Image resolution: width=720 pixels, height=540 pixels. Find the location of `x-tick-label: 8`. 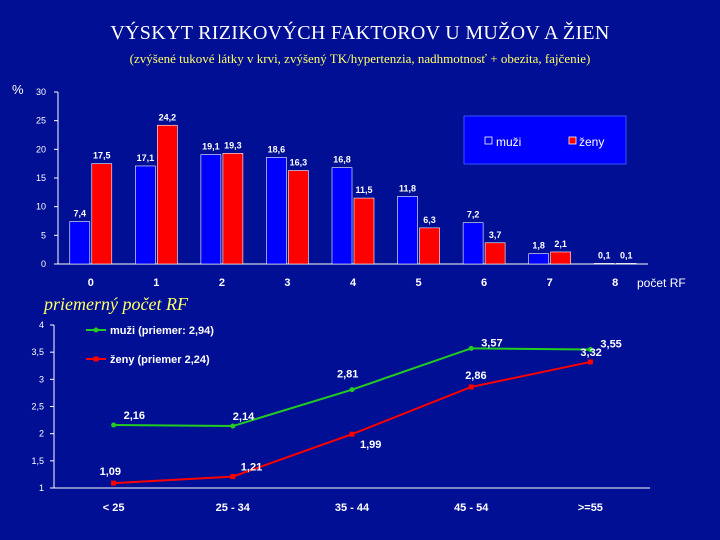

x-tick-label: 8 is located at coordinates (615, 283).